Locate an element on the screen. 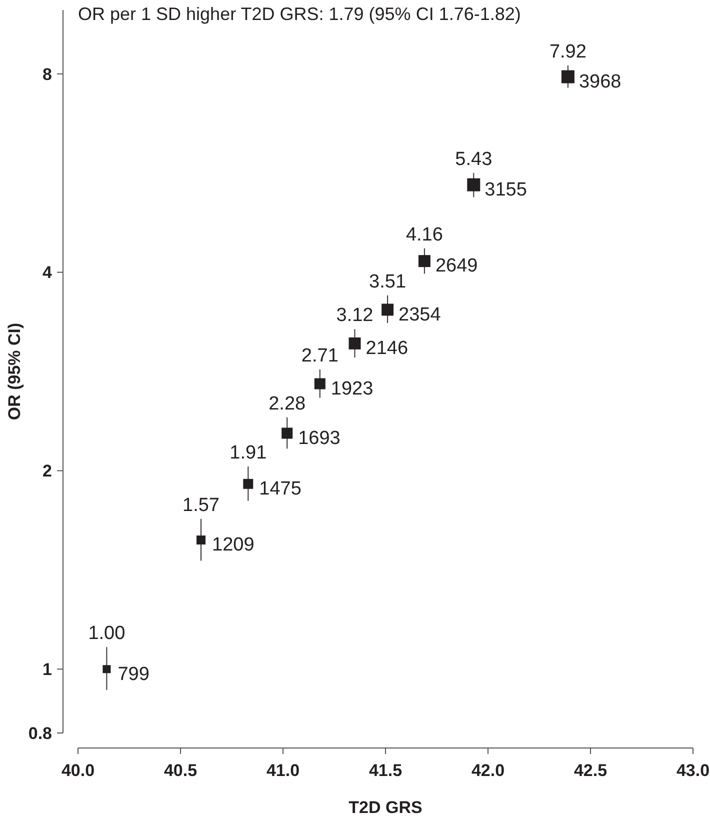  annotation: 2649 is located at coordinates (456, 266).